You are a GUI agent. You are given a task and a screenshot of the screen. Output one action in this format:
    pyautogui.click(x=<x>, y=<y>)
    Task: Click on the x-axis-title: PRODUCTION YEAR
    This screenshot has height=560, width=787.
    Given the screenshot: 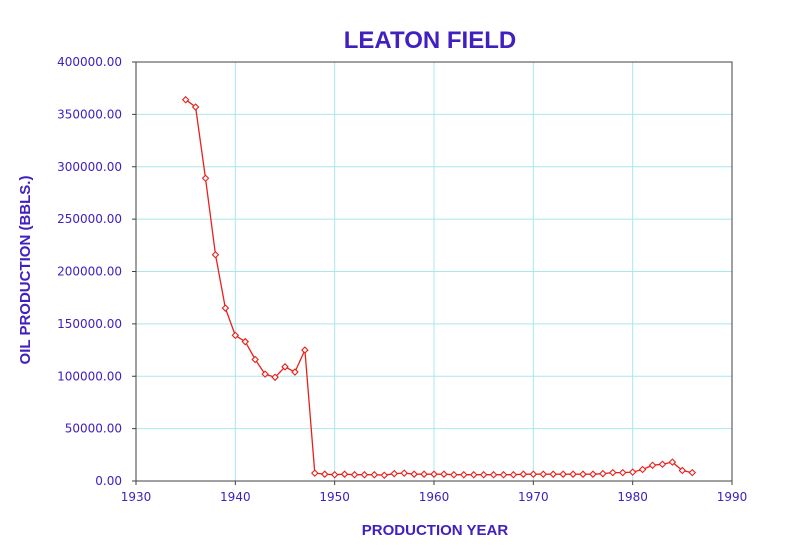 What is the action you would take?
    pyautogui.click(x=435, y=530)
    